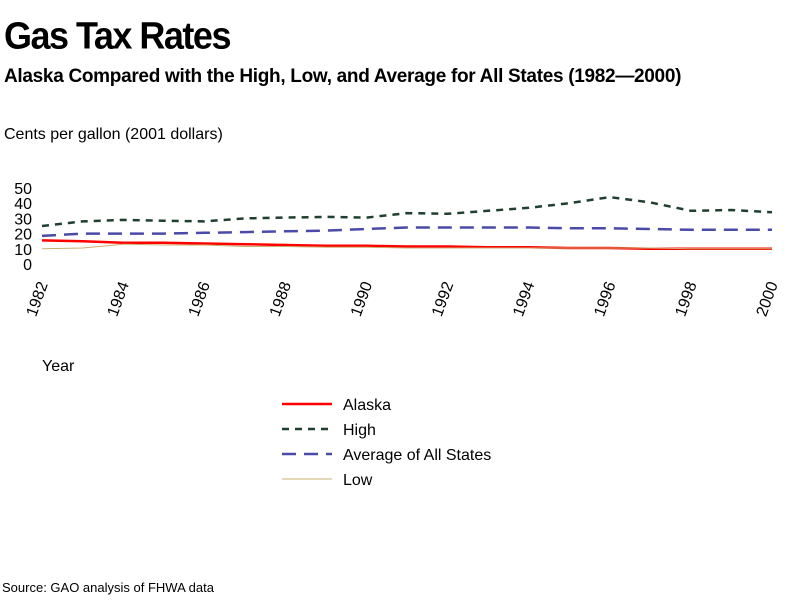  I want to click on y-tick-label: 20, so click(23, 235).